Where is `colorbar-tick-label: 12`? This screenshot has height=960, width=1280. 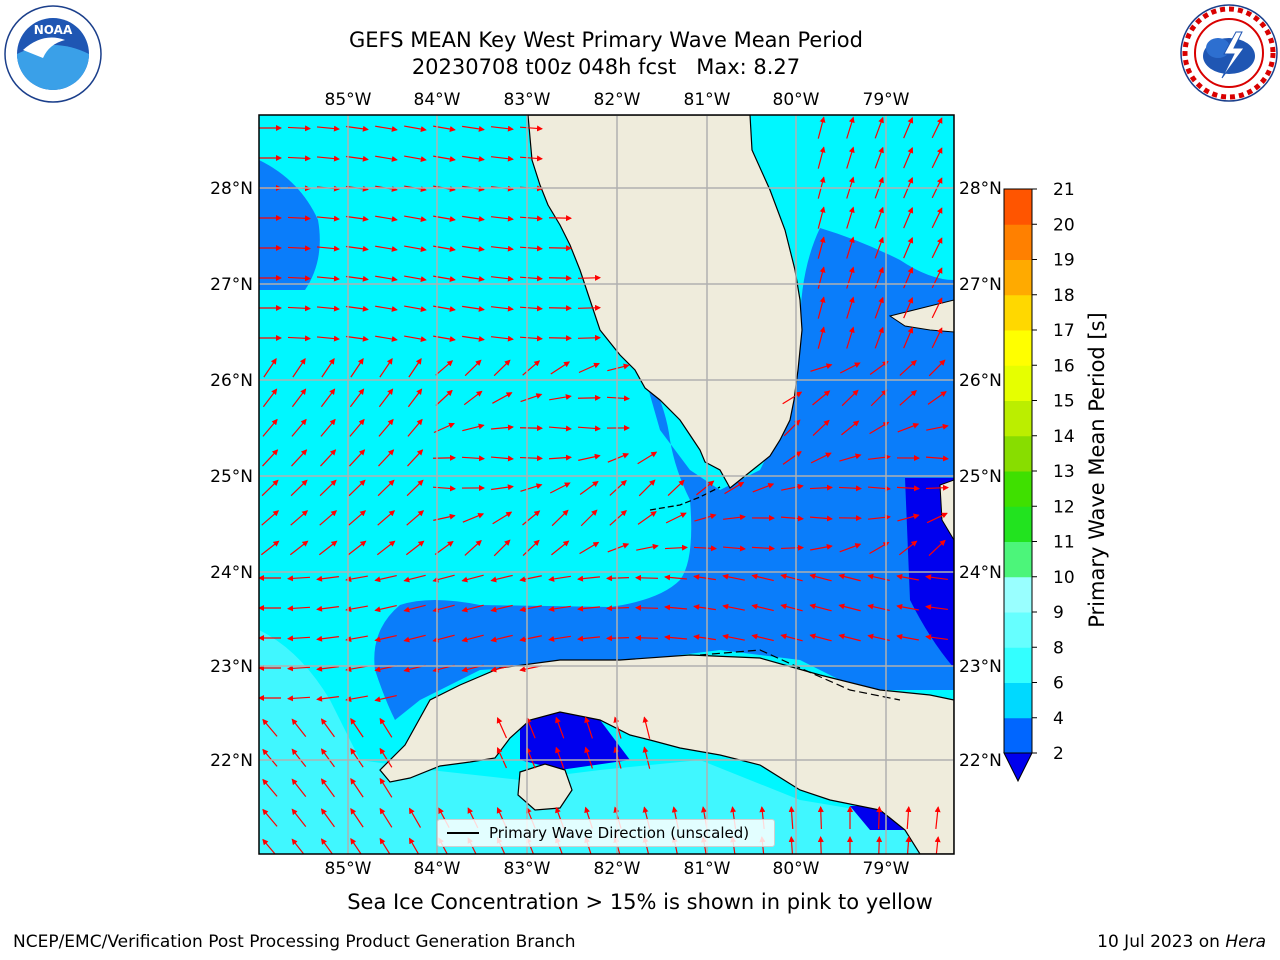
colorbar-tick-label: 12 is located at coordinates (1064, 507).